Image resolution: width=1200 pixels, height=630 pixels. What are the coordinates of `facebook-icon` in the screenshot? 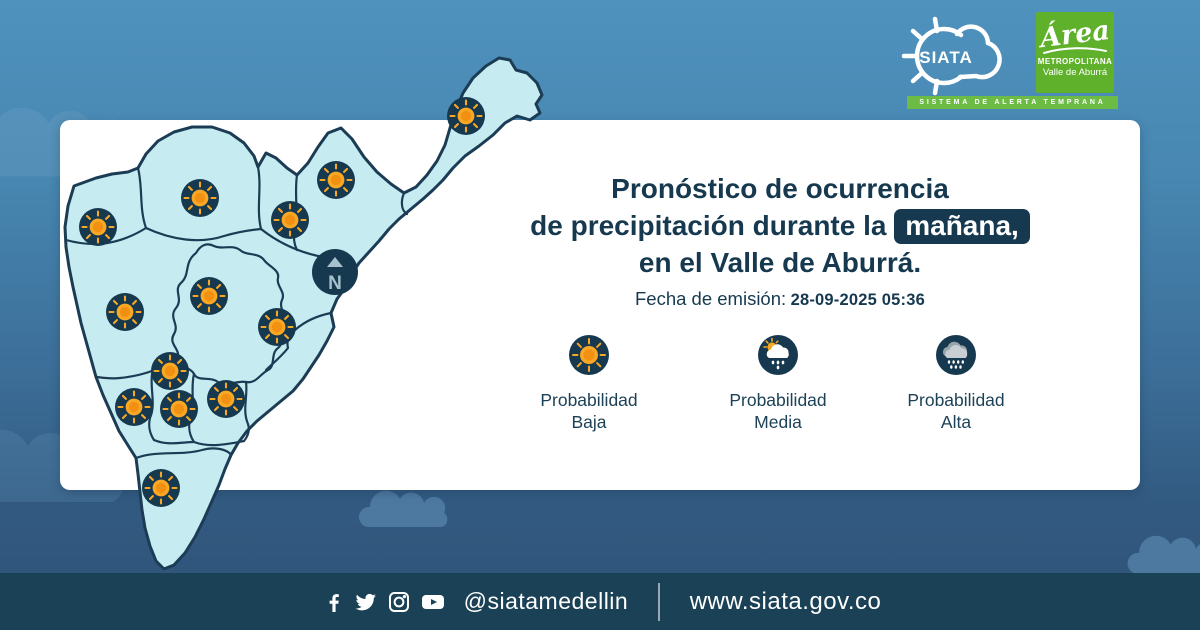 It's located at (331, 602).